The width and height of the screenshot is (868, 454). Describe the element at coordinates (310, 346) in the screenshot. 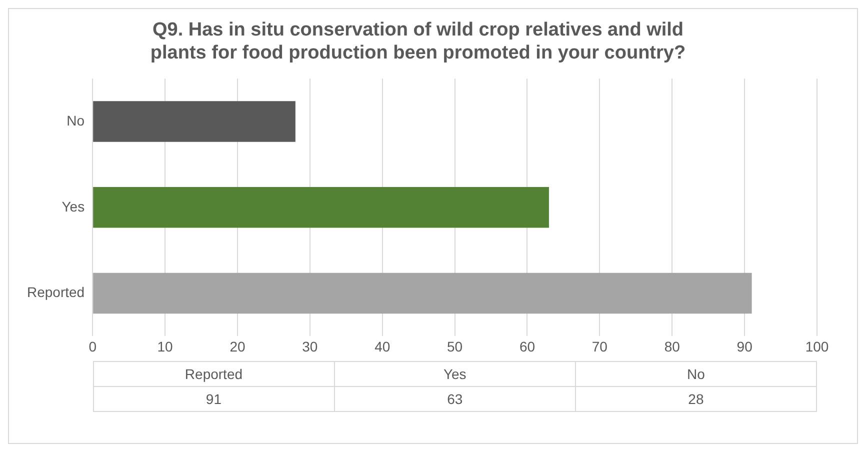

I see `x-tick-label: 30` at that location.